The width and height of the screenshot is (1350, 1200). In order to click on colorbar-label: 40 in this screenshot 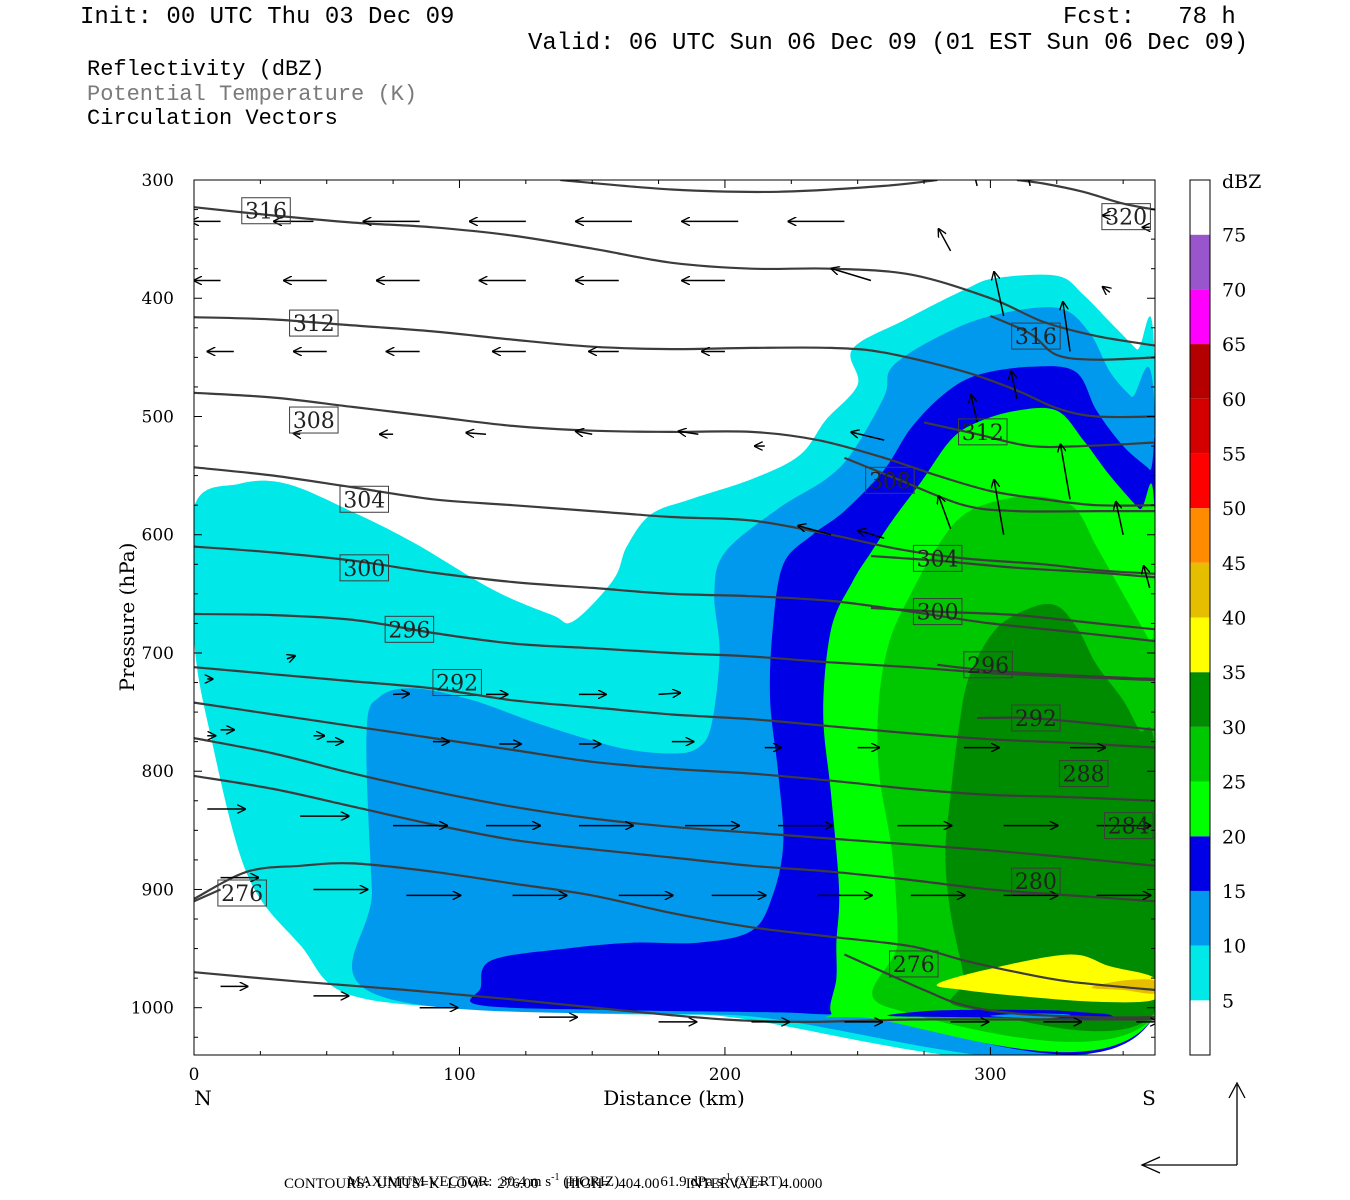, I will do `click(1234, 619)`.